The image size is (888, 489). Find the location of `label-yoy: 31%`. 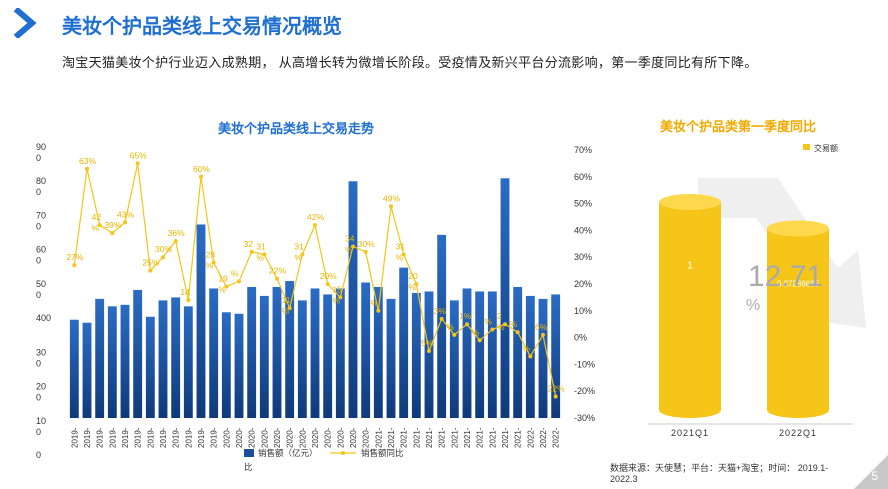

label-yoy: 31% is located at coordinates (261, 252).